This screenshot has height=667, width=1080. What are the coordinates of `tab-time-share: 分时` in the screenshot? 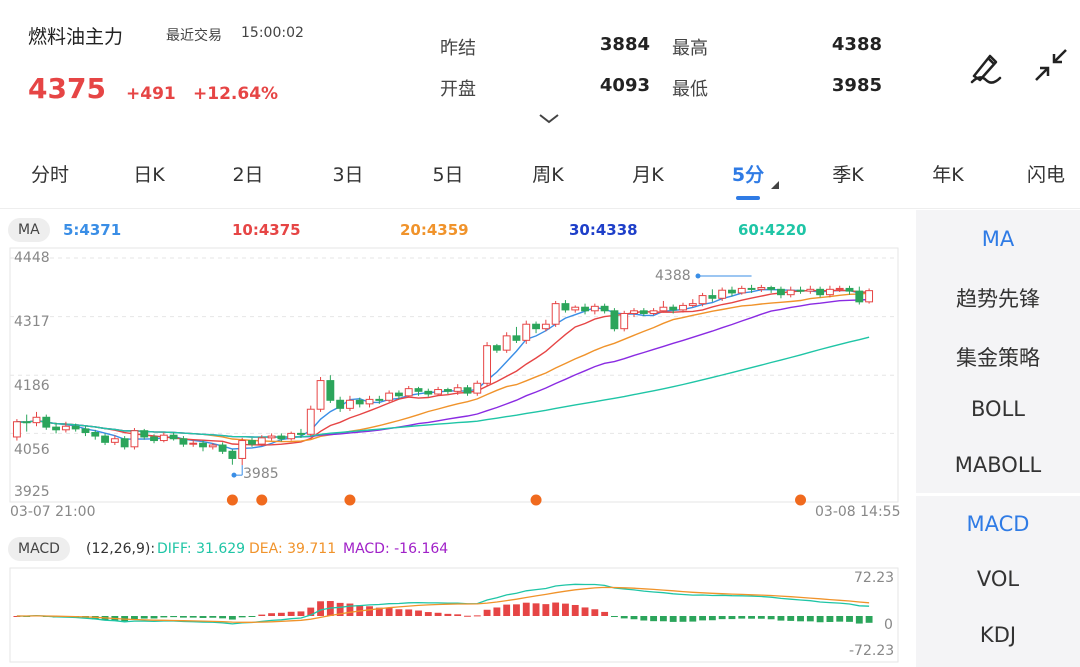 It's located at (50, 175).